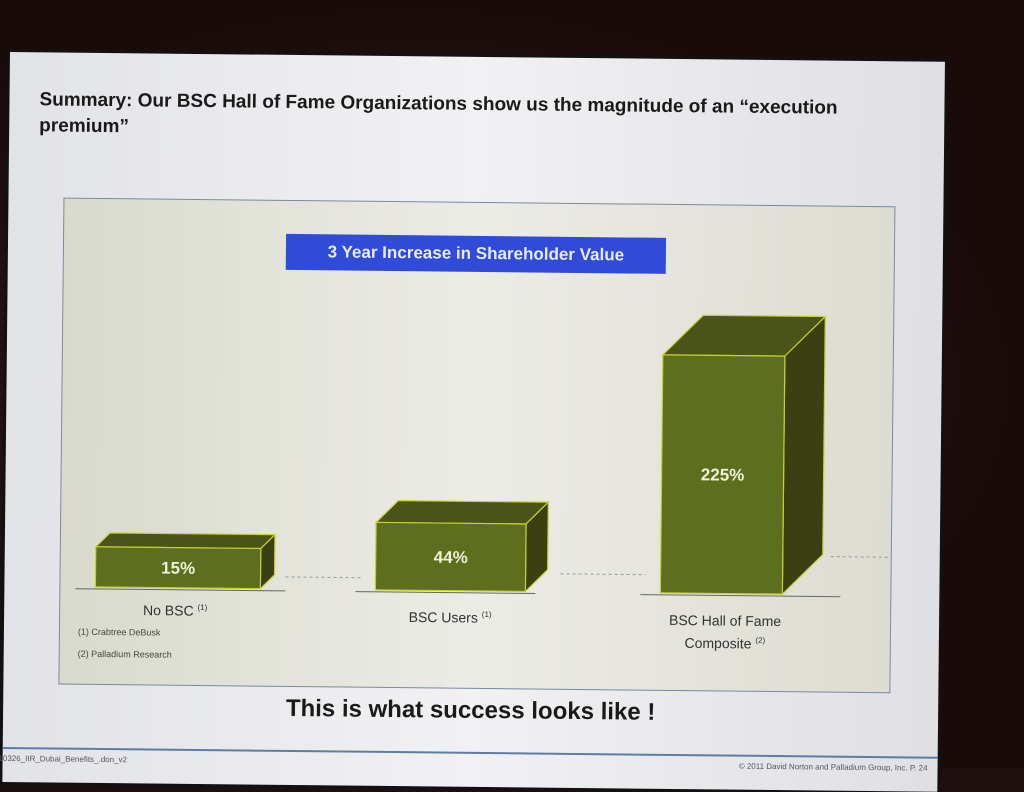 Image resolution: width=1024 pixels, height=792 pixels. I want to click on footer-filename: 110326_IIR_Dubai_Benefits_.don_v2, so click(64, 759).